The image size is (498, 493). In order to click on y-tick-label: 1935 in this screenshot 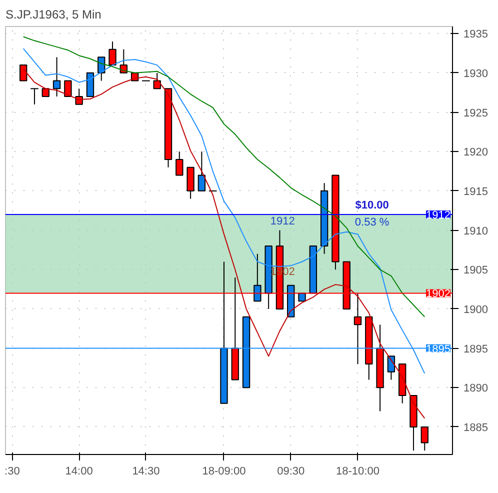, I will do `click(476, 34)`.